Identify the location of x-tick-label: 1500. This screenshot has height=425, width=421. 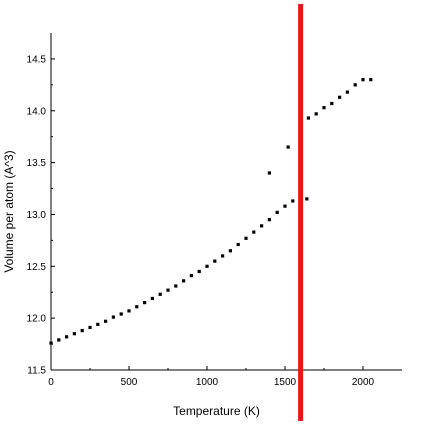
(285, 382).